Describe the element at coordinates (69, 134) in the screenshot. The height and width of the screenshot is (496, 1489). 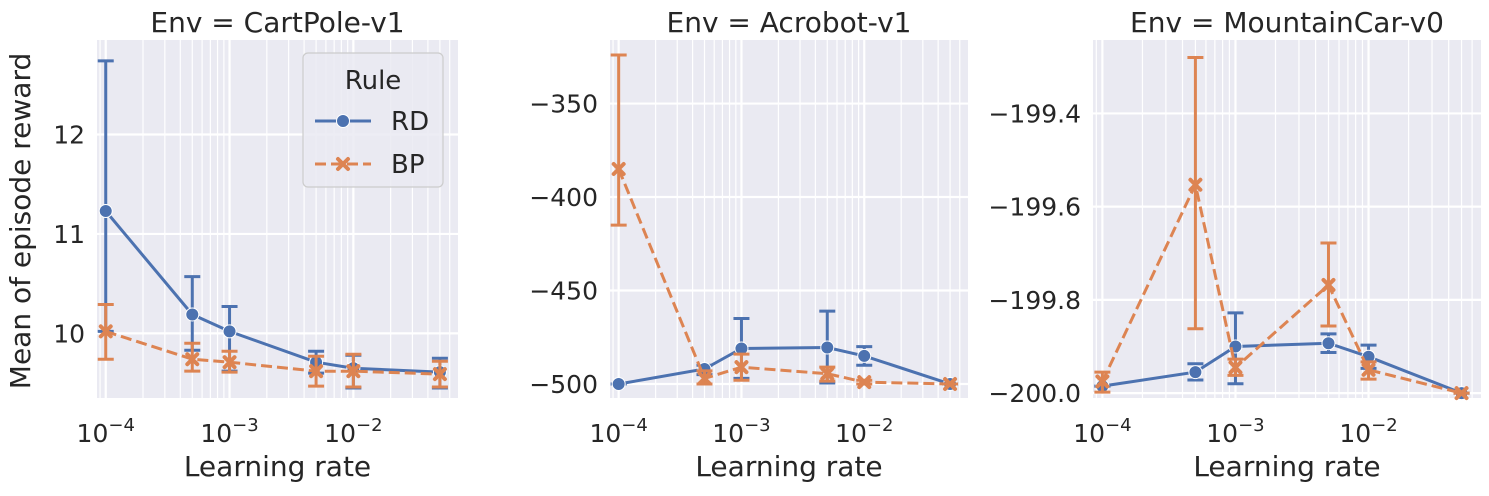
I see `y-tick-label: 12` at that location.